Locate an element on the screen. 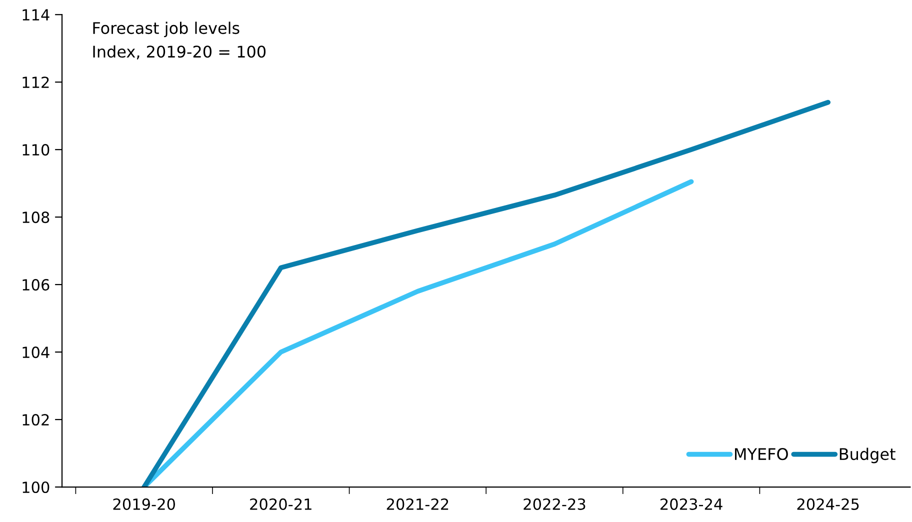 This screenshot has height=522, width=912. x-tick-label: 2020-21 is located at coordinates (281, 504).